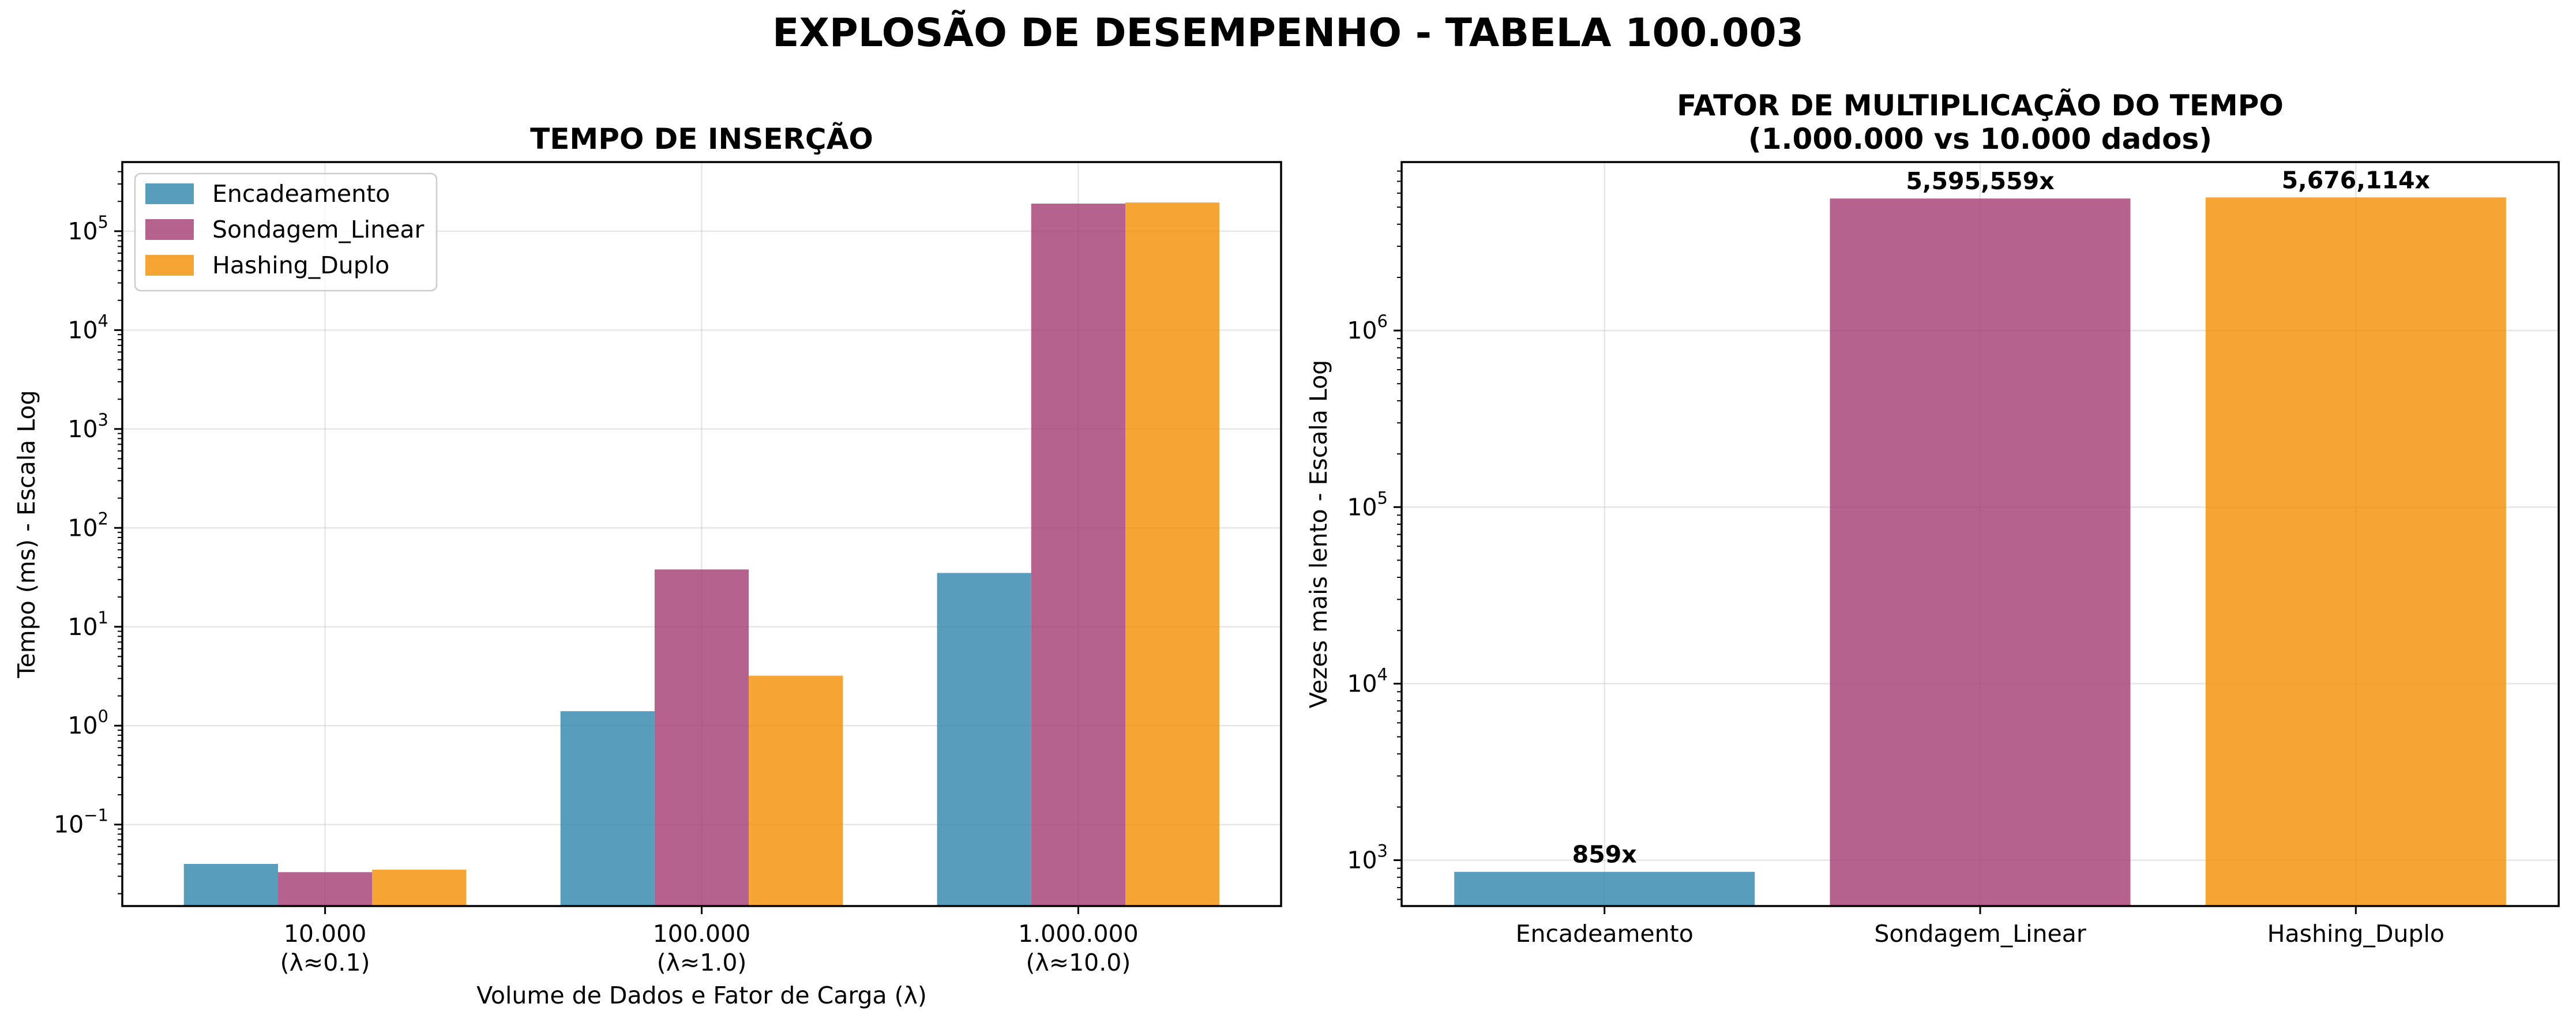 Image resolution: width=2576 pixels, height=1026 pixels. Describe the element at coordinates (300, 265) in the screenshot. I see `legend-label-hashing-duplo: Hashing_Duplo` at that location.